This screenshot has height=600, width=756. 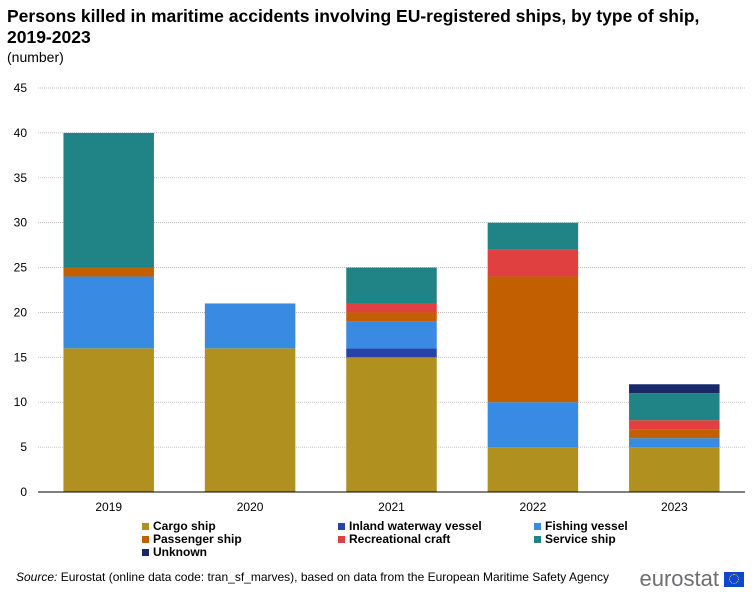 I want to click on y-tick-label: 10, so click(x=21, y=402).